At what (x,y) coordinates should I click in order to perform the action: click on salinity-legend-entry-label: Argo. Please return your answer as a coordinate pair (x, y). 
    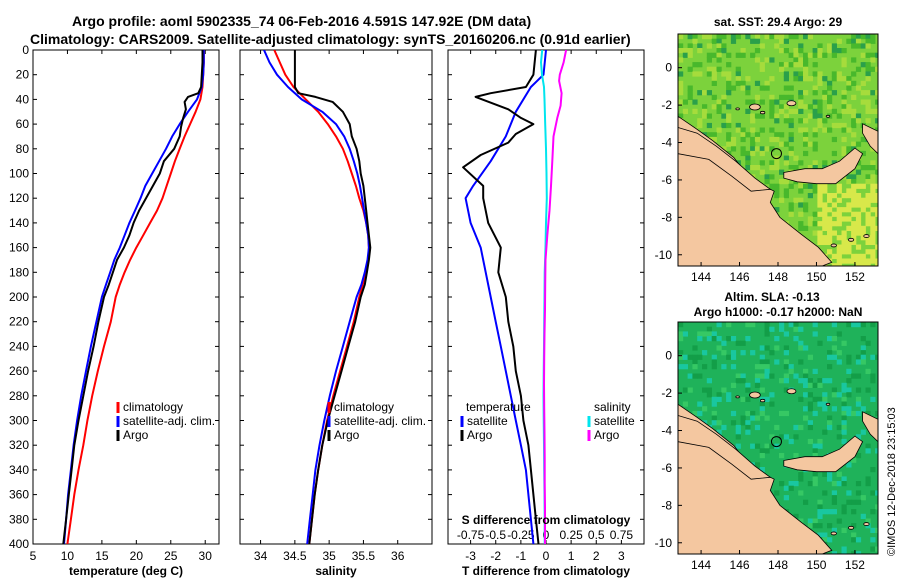
    Looking at the image, I should click on (347, 435).